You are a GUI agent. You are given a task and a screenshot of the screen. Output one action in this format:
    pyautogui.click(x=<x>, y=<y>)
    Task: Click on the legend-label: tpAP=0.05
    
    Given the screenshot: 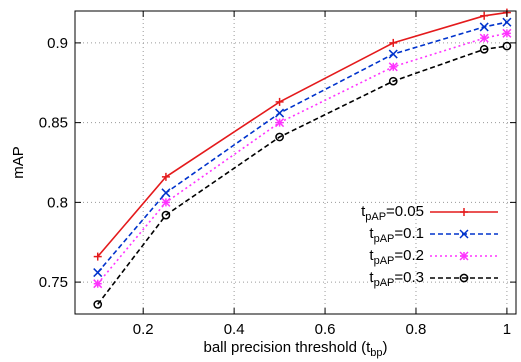 What is the action you would take?
    pyautogui.click(x=392, y=213)
    